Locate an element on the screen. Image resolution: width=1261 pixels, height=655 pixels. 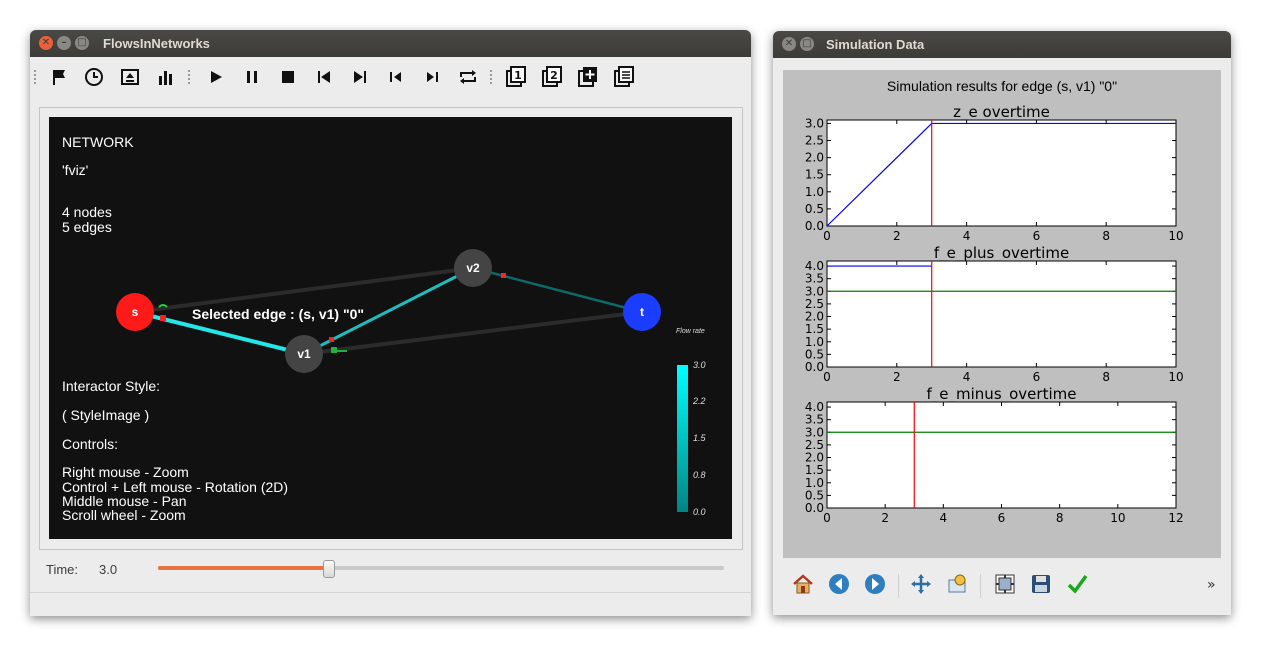
skip-to-end-icon is located at coordinates (360, 77).